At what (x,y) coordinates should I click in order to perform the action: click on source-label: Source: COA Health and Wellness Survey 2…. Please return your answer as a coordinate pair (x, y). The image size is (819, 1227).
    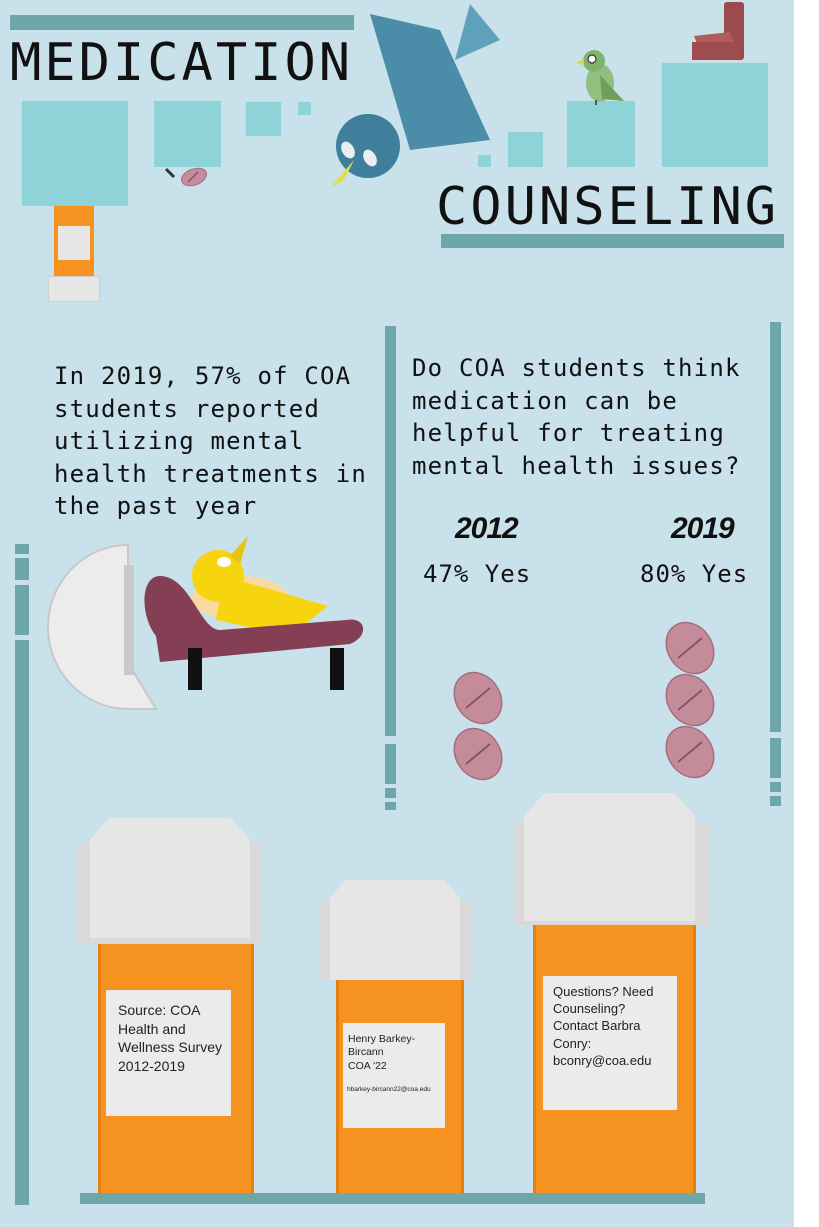
    Looking at the image, I should click on (168, 1053).